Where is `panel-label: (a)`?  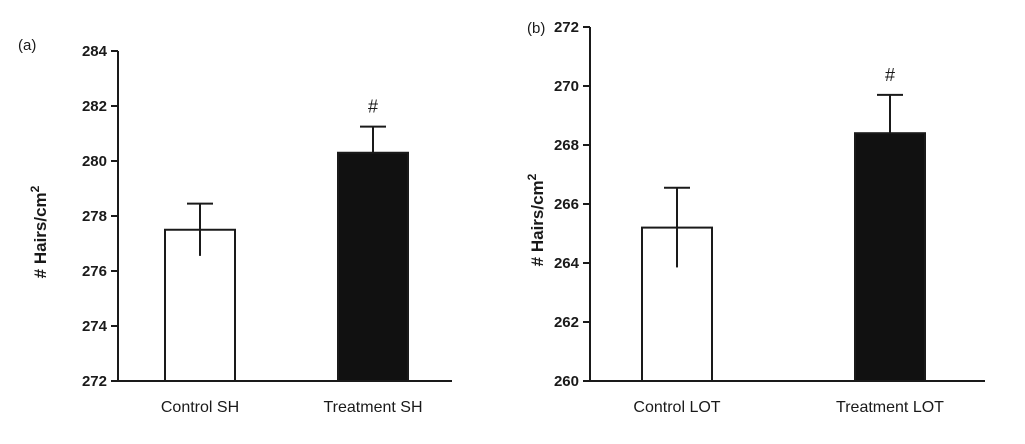 panel-label: (a) is located at coordinates (27, 45).